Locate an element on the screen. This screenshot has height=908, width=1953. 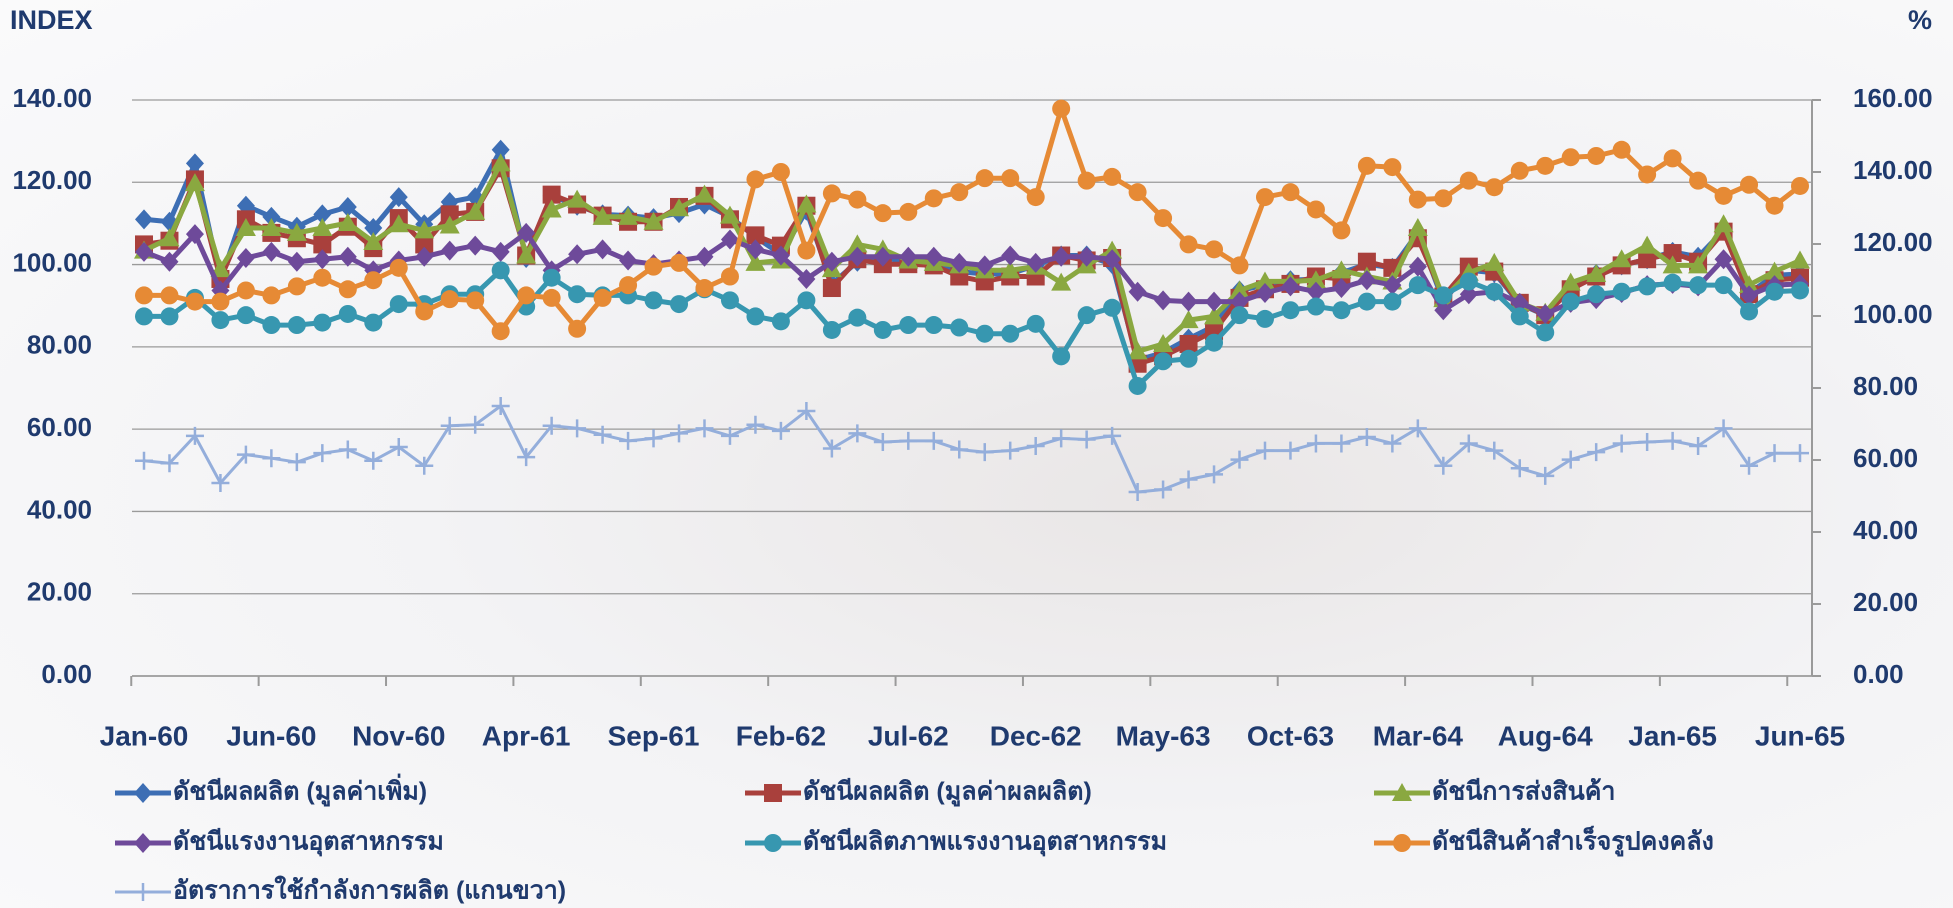
y2-tick-label: 20.00 is located at coordinates (1885, 602).